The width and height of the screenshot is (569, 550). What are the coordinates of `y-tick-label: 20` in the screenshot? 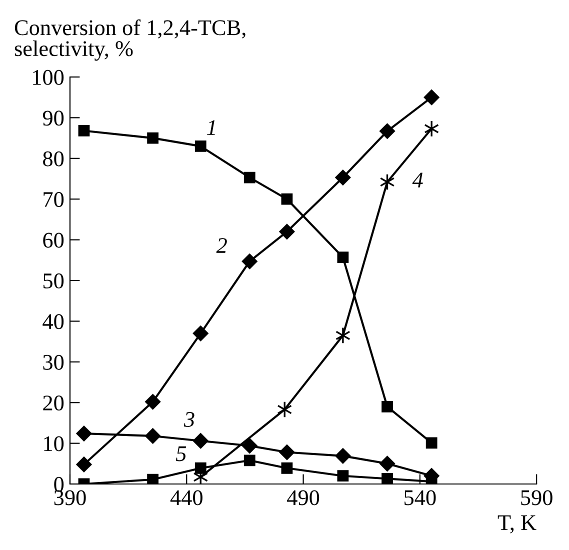 It's located at (53, 403).